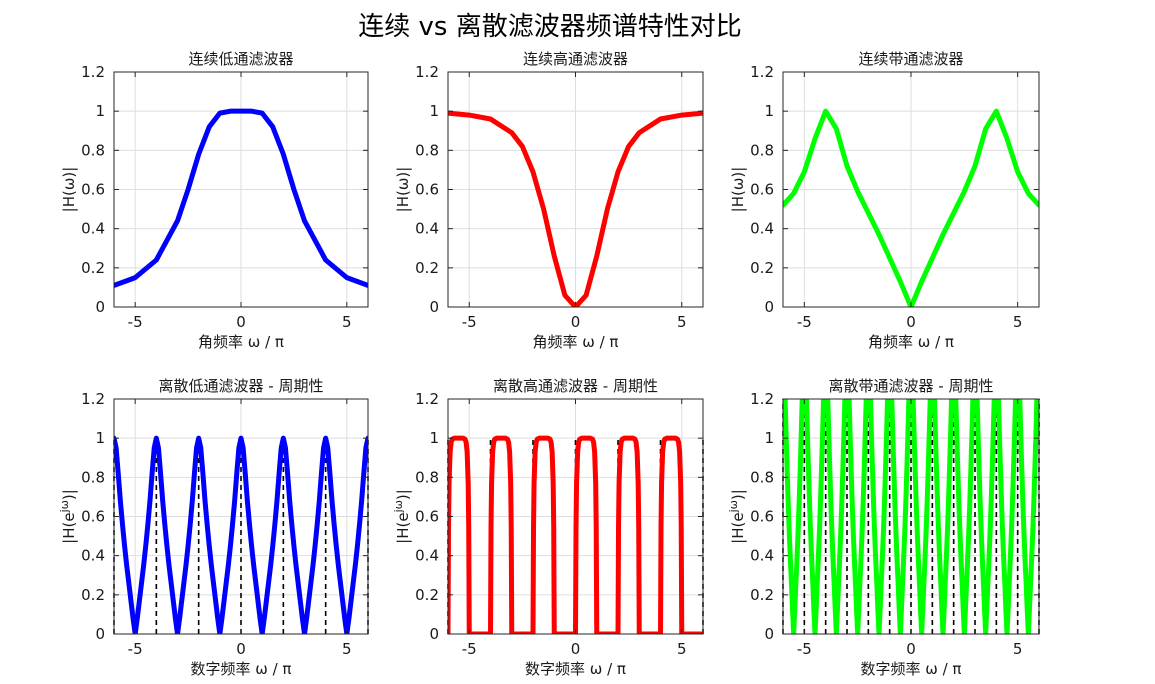  I want to click on panel-title: 连续高通滤波器, so click(575, 59).